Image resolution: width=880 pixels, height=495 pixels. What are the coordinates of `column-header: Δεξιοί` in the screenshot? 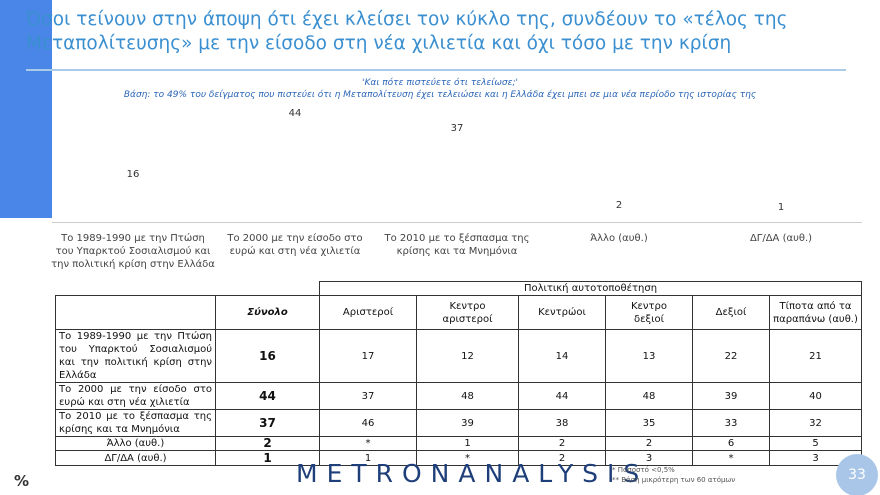 It's located at (731, 312).